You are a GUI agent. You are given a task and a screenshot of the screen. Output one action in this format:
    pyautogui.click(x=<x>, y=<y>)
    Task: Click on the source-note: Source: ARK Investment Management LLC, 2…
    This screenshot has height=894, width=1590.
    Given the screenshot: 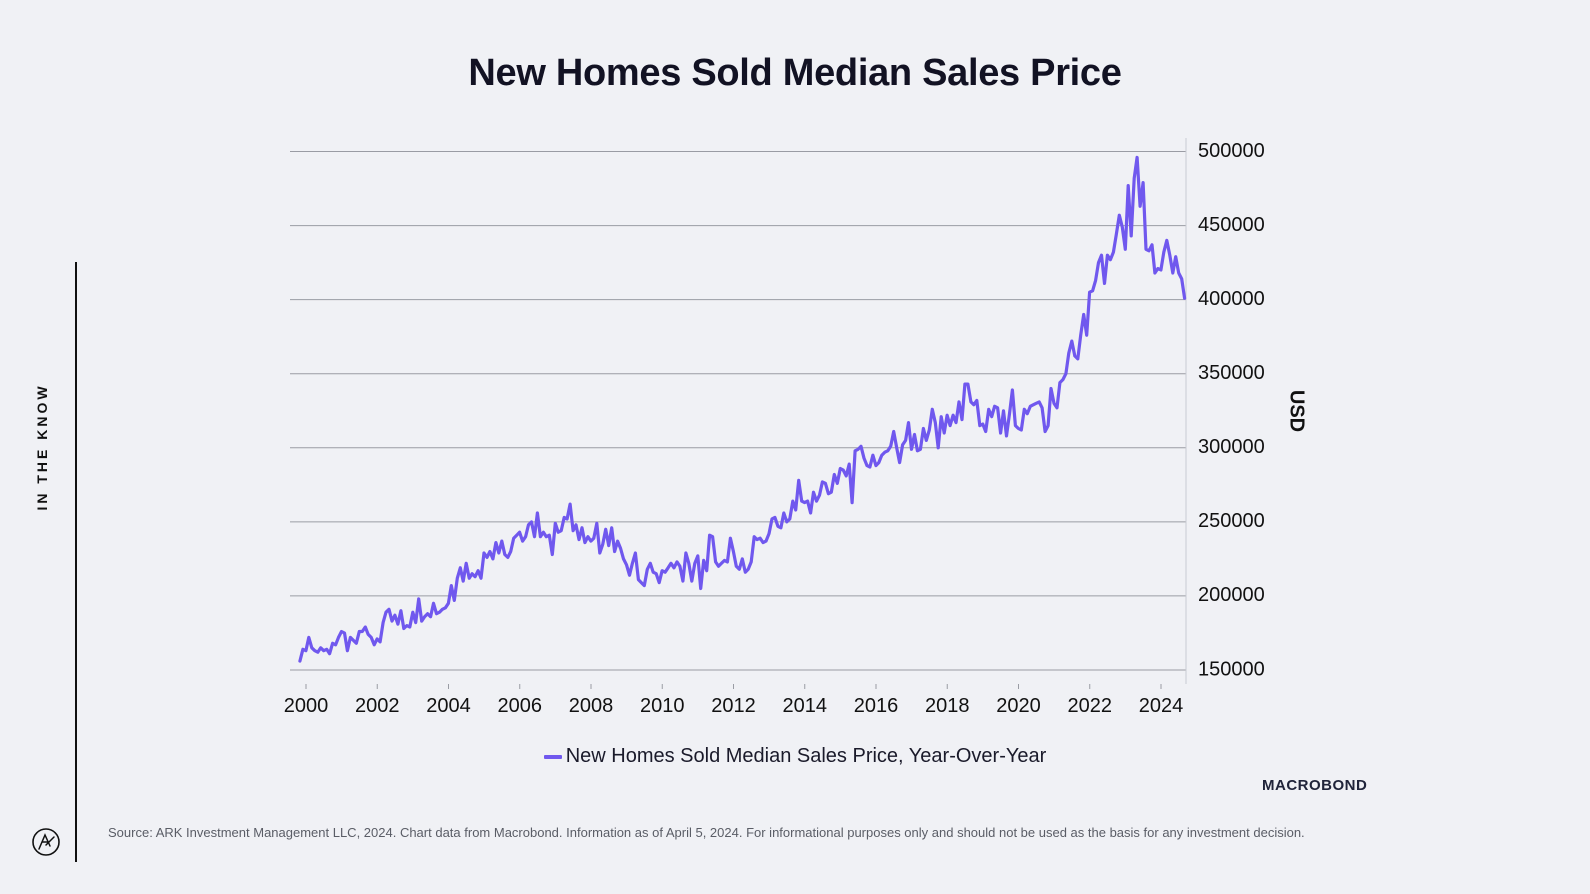 What is the action you would take?
    pyautogui.click(x=706, y=832)
    